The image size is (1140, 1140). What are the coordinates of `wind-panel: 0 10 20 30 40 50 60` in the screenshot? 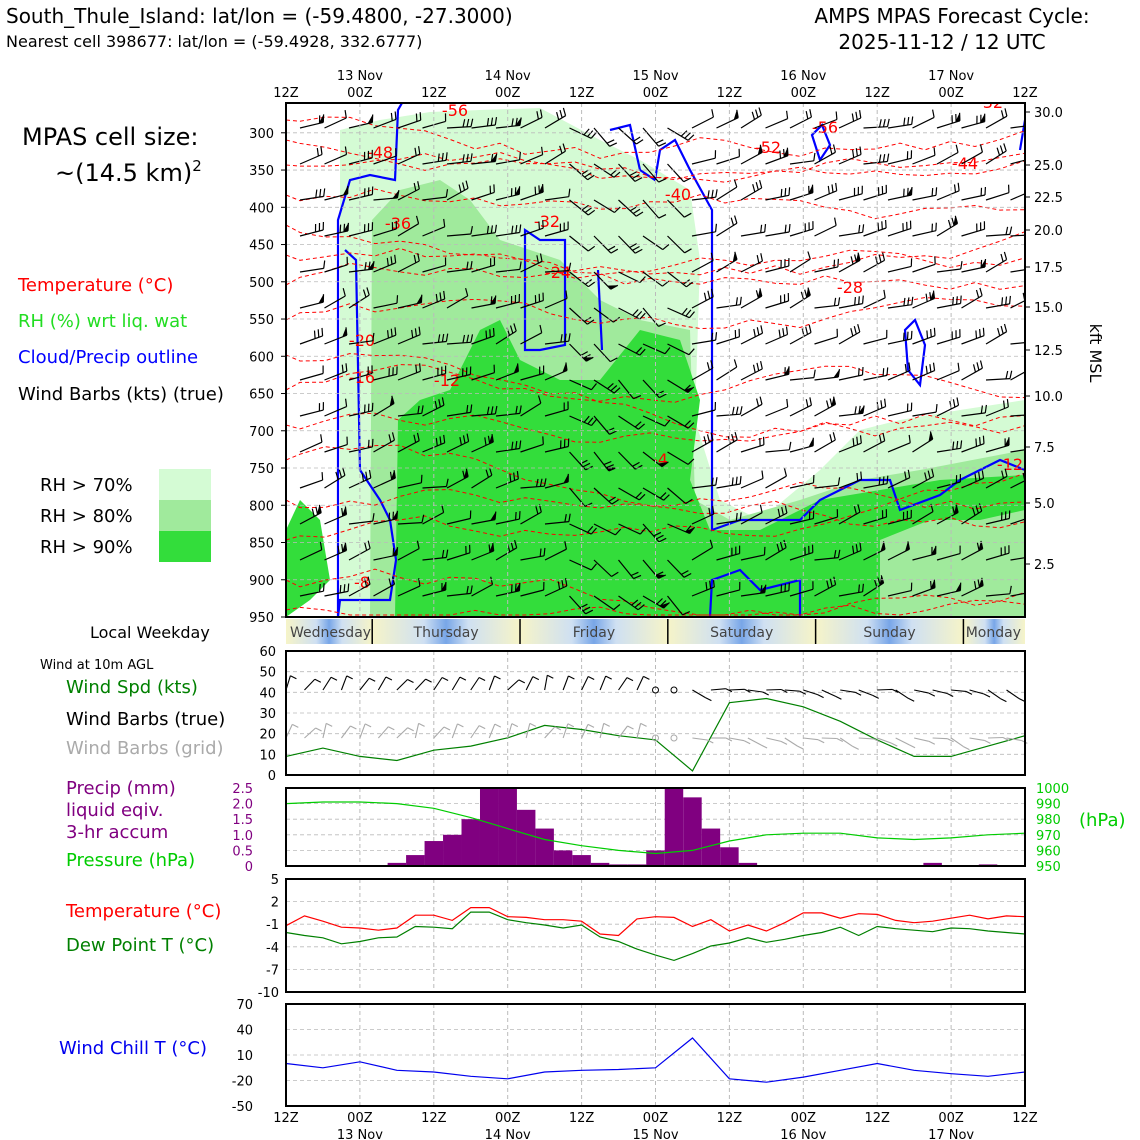 It's located at (643, 714).